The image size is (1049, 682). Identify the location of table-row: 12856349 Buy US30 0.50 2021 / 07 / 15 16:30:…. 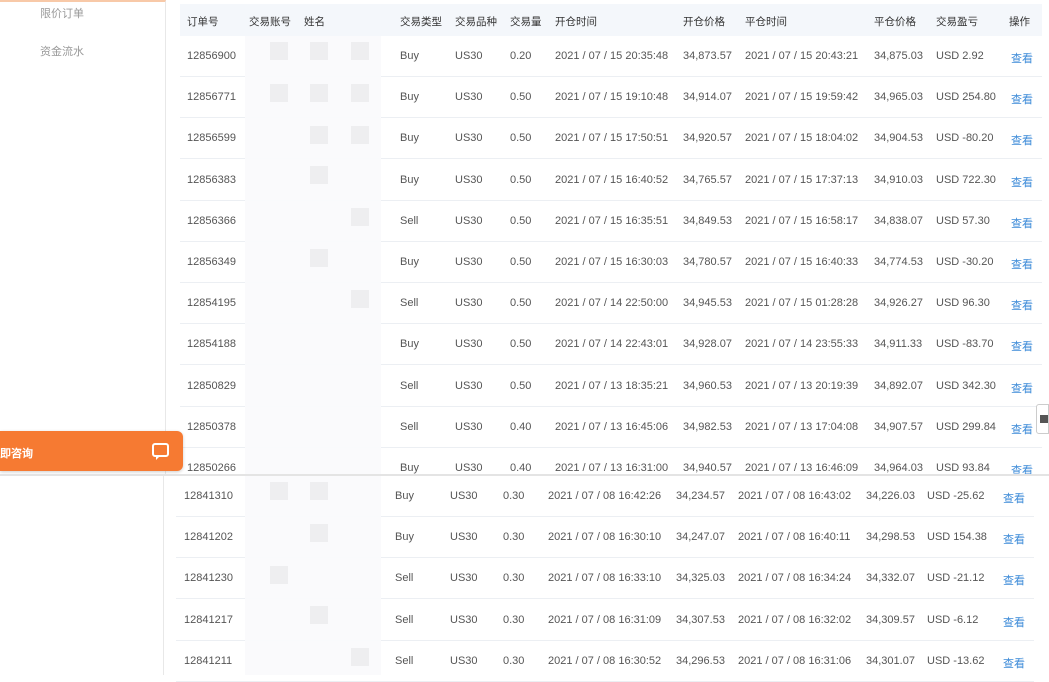
(611, 262).